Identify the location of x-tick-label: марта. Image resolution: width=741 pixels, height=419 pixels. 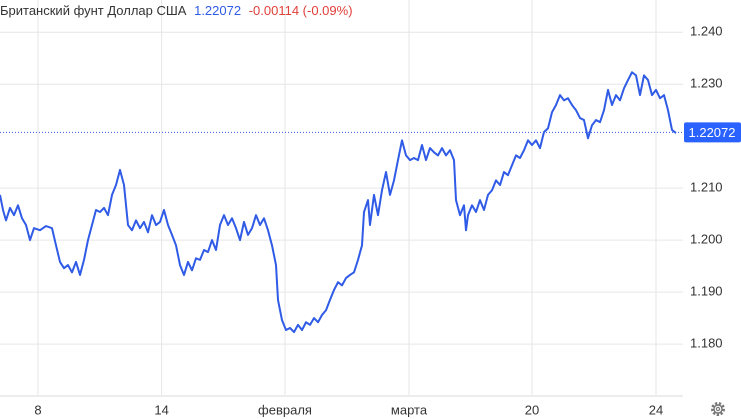
(409, 409).